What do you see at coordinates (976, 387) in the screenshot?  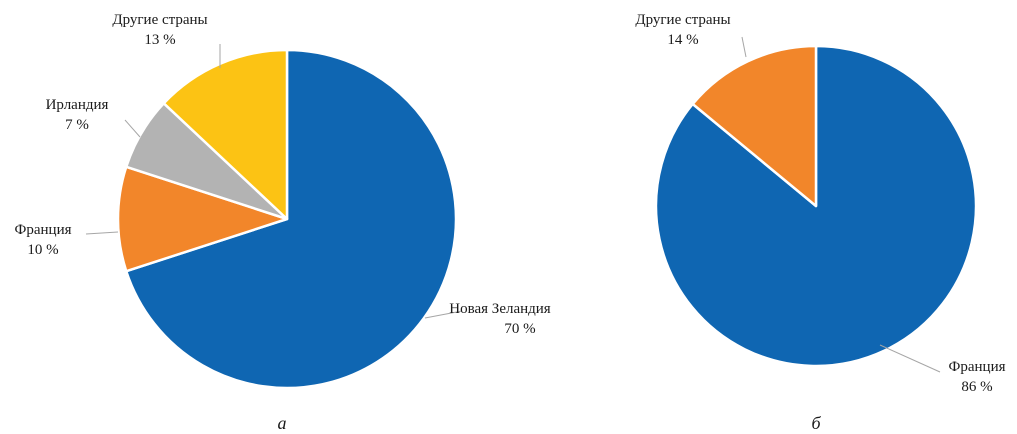 I see `pie-1-value-0: 86 %` at bounding box center [976, 387].